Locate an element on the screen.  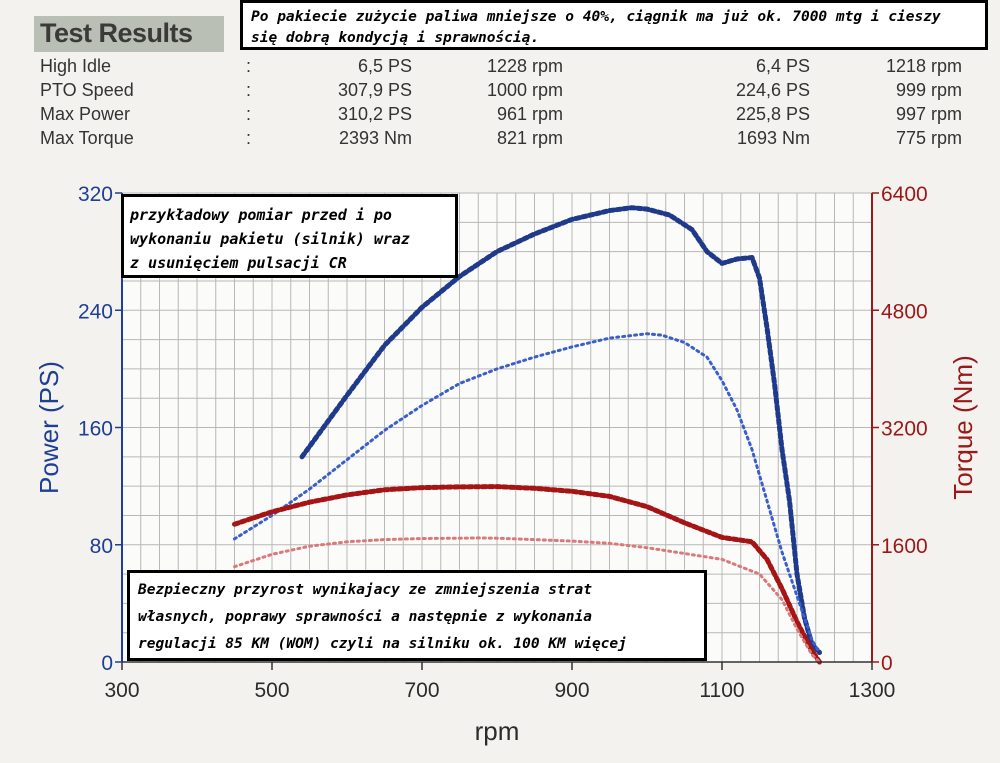
annotation-line: wykonaniu pakietu (silnik) wraz is located at coordinates (270, 239).